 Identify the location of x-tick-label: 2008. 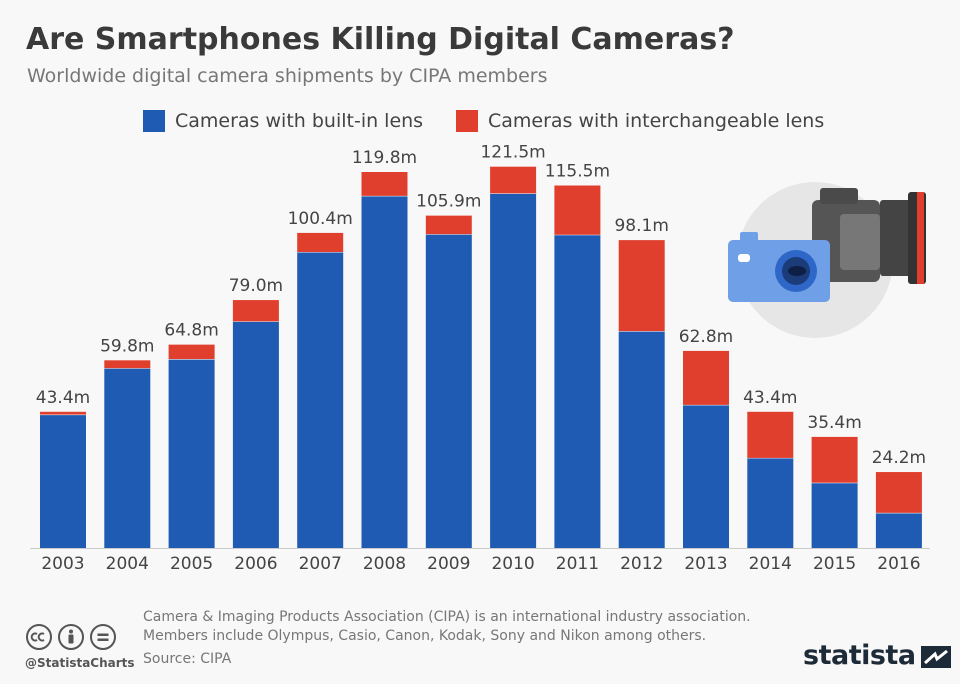
(384, 564).